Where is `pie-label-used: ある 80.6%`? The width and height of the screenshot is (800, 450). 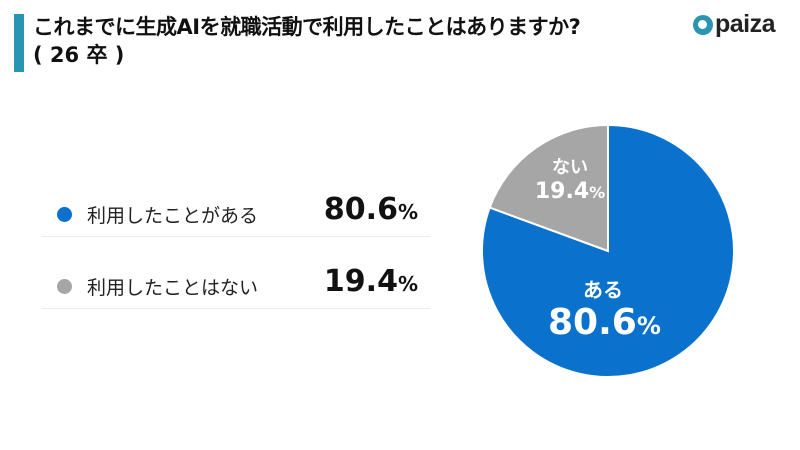 pie-label-used: ある 80.6% is located at coordinates (604, 310).